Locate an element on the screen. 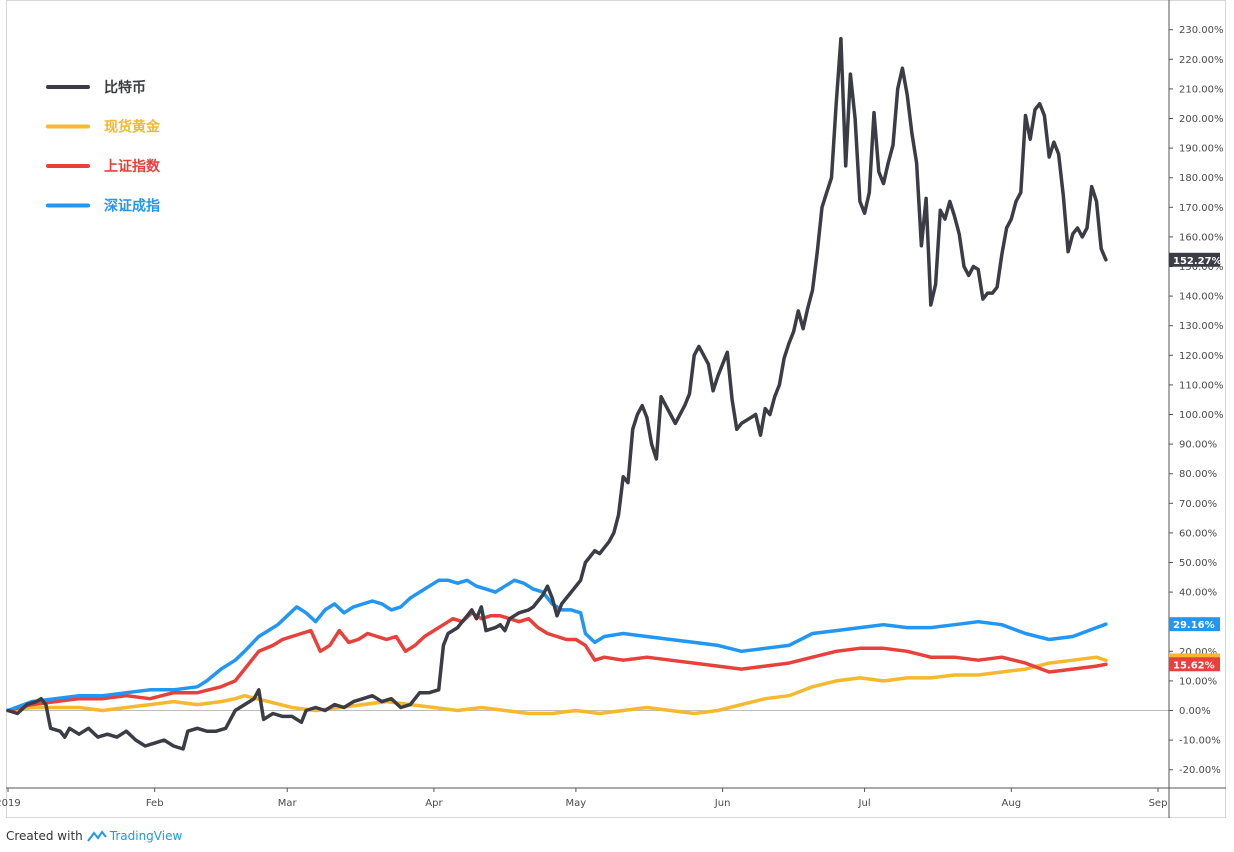  y-tick-label: 10.00% is located at coordinates (1198, 681).